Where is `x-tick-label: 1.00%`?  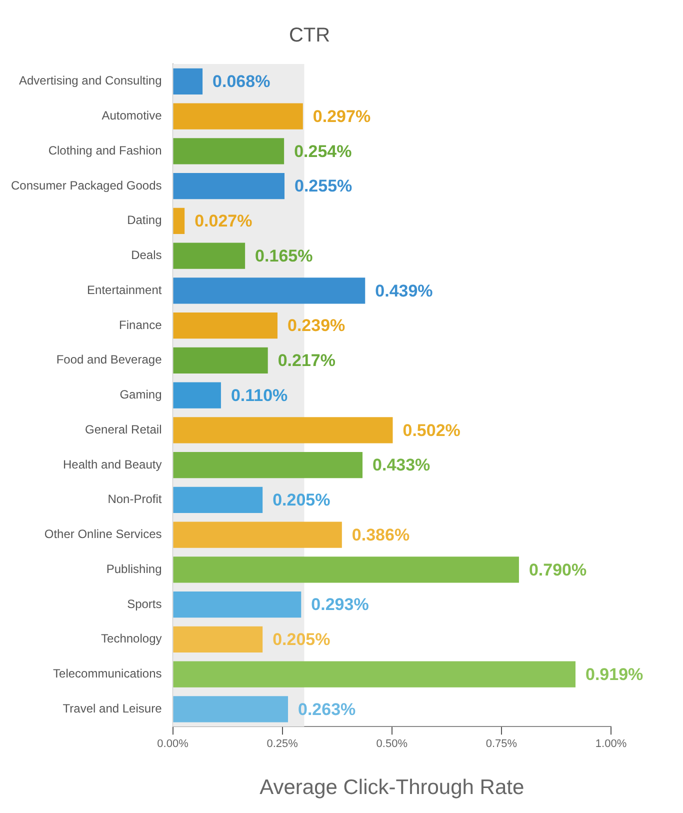
x-tick-label: 1.00% is located at coordinates (611, 744).